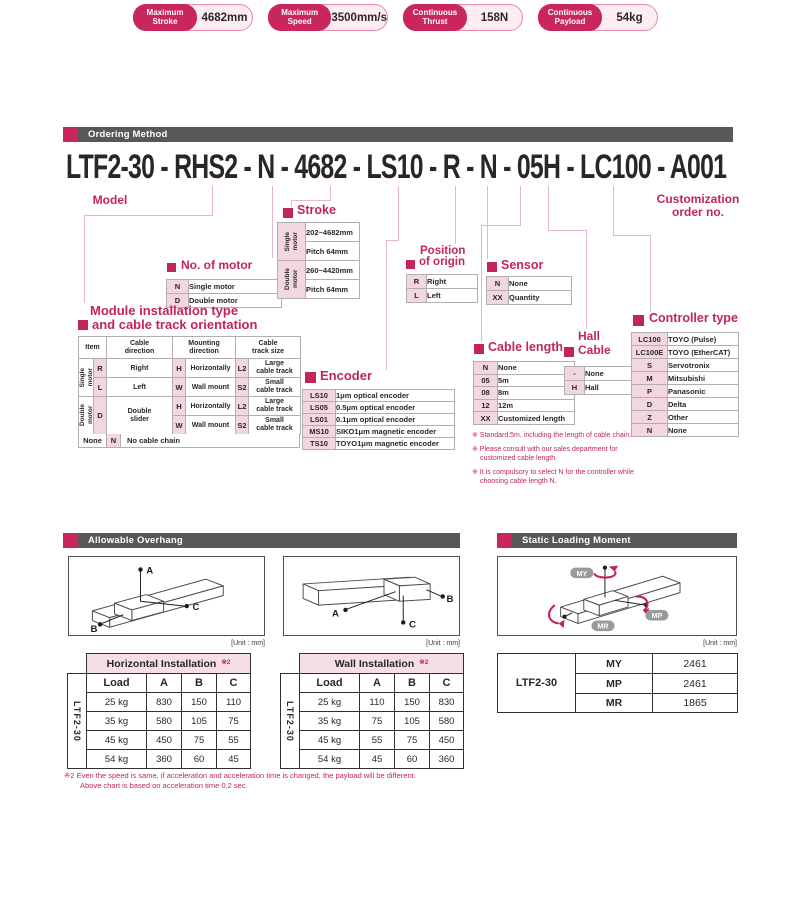 The width and height of the screenshot is (800, 905). Describe the element at coordinates (443, 251) in the screenshot. I see `position-title-line1: Position` at that location.